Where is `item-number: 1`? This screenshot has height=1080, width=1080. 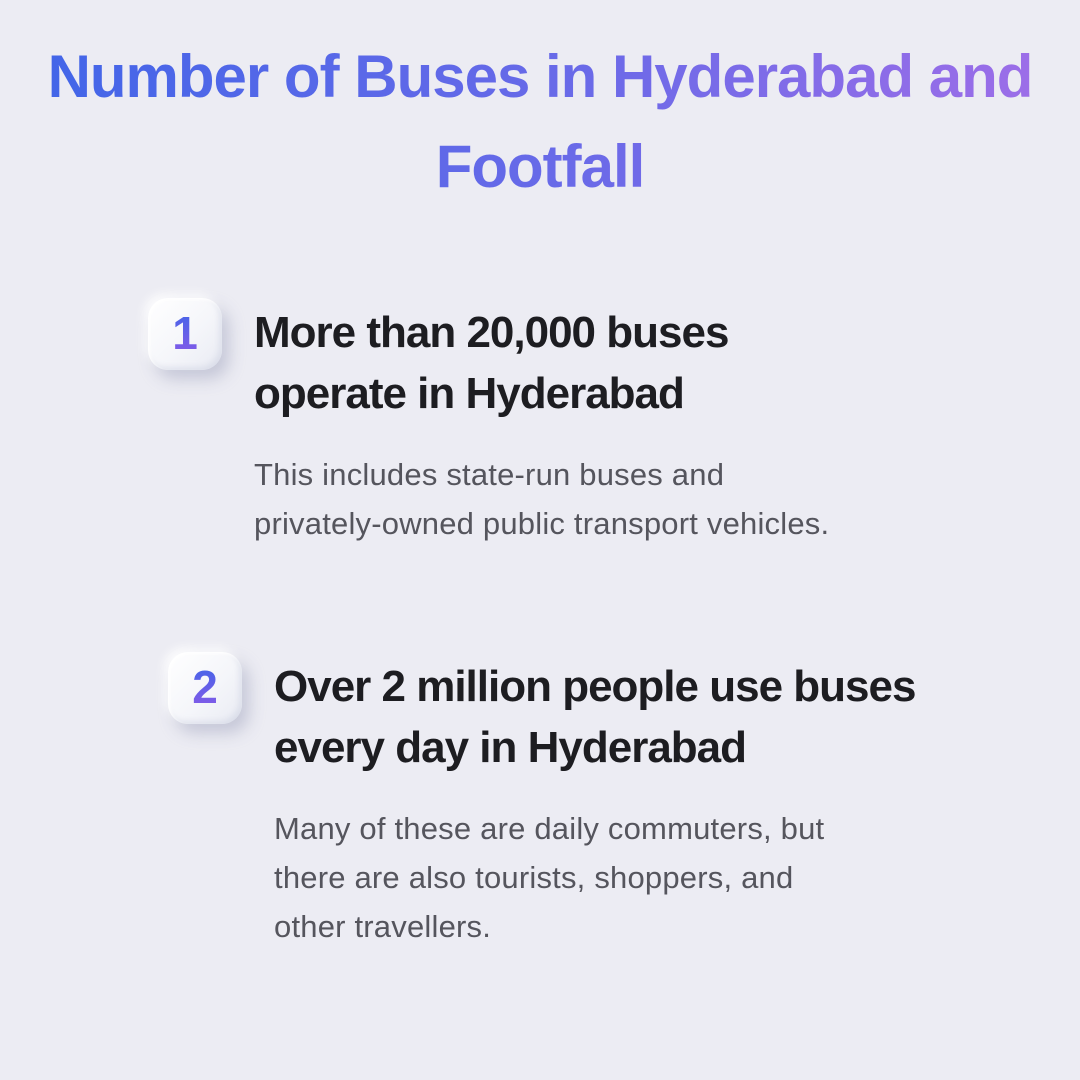
item-number: 1 is located at coordinates (185, 333).